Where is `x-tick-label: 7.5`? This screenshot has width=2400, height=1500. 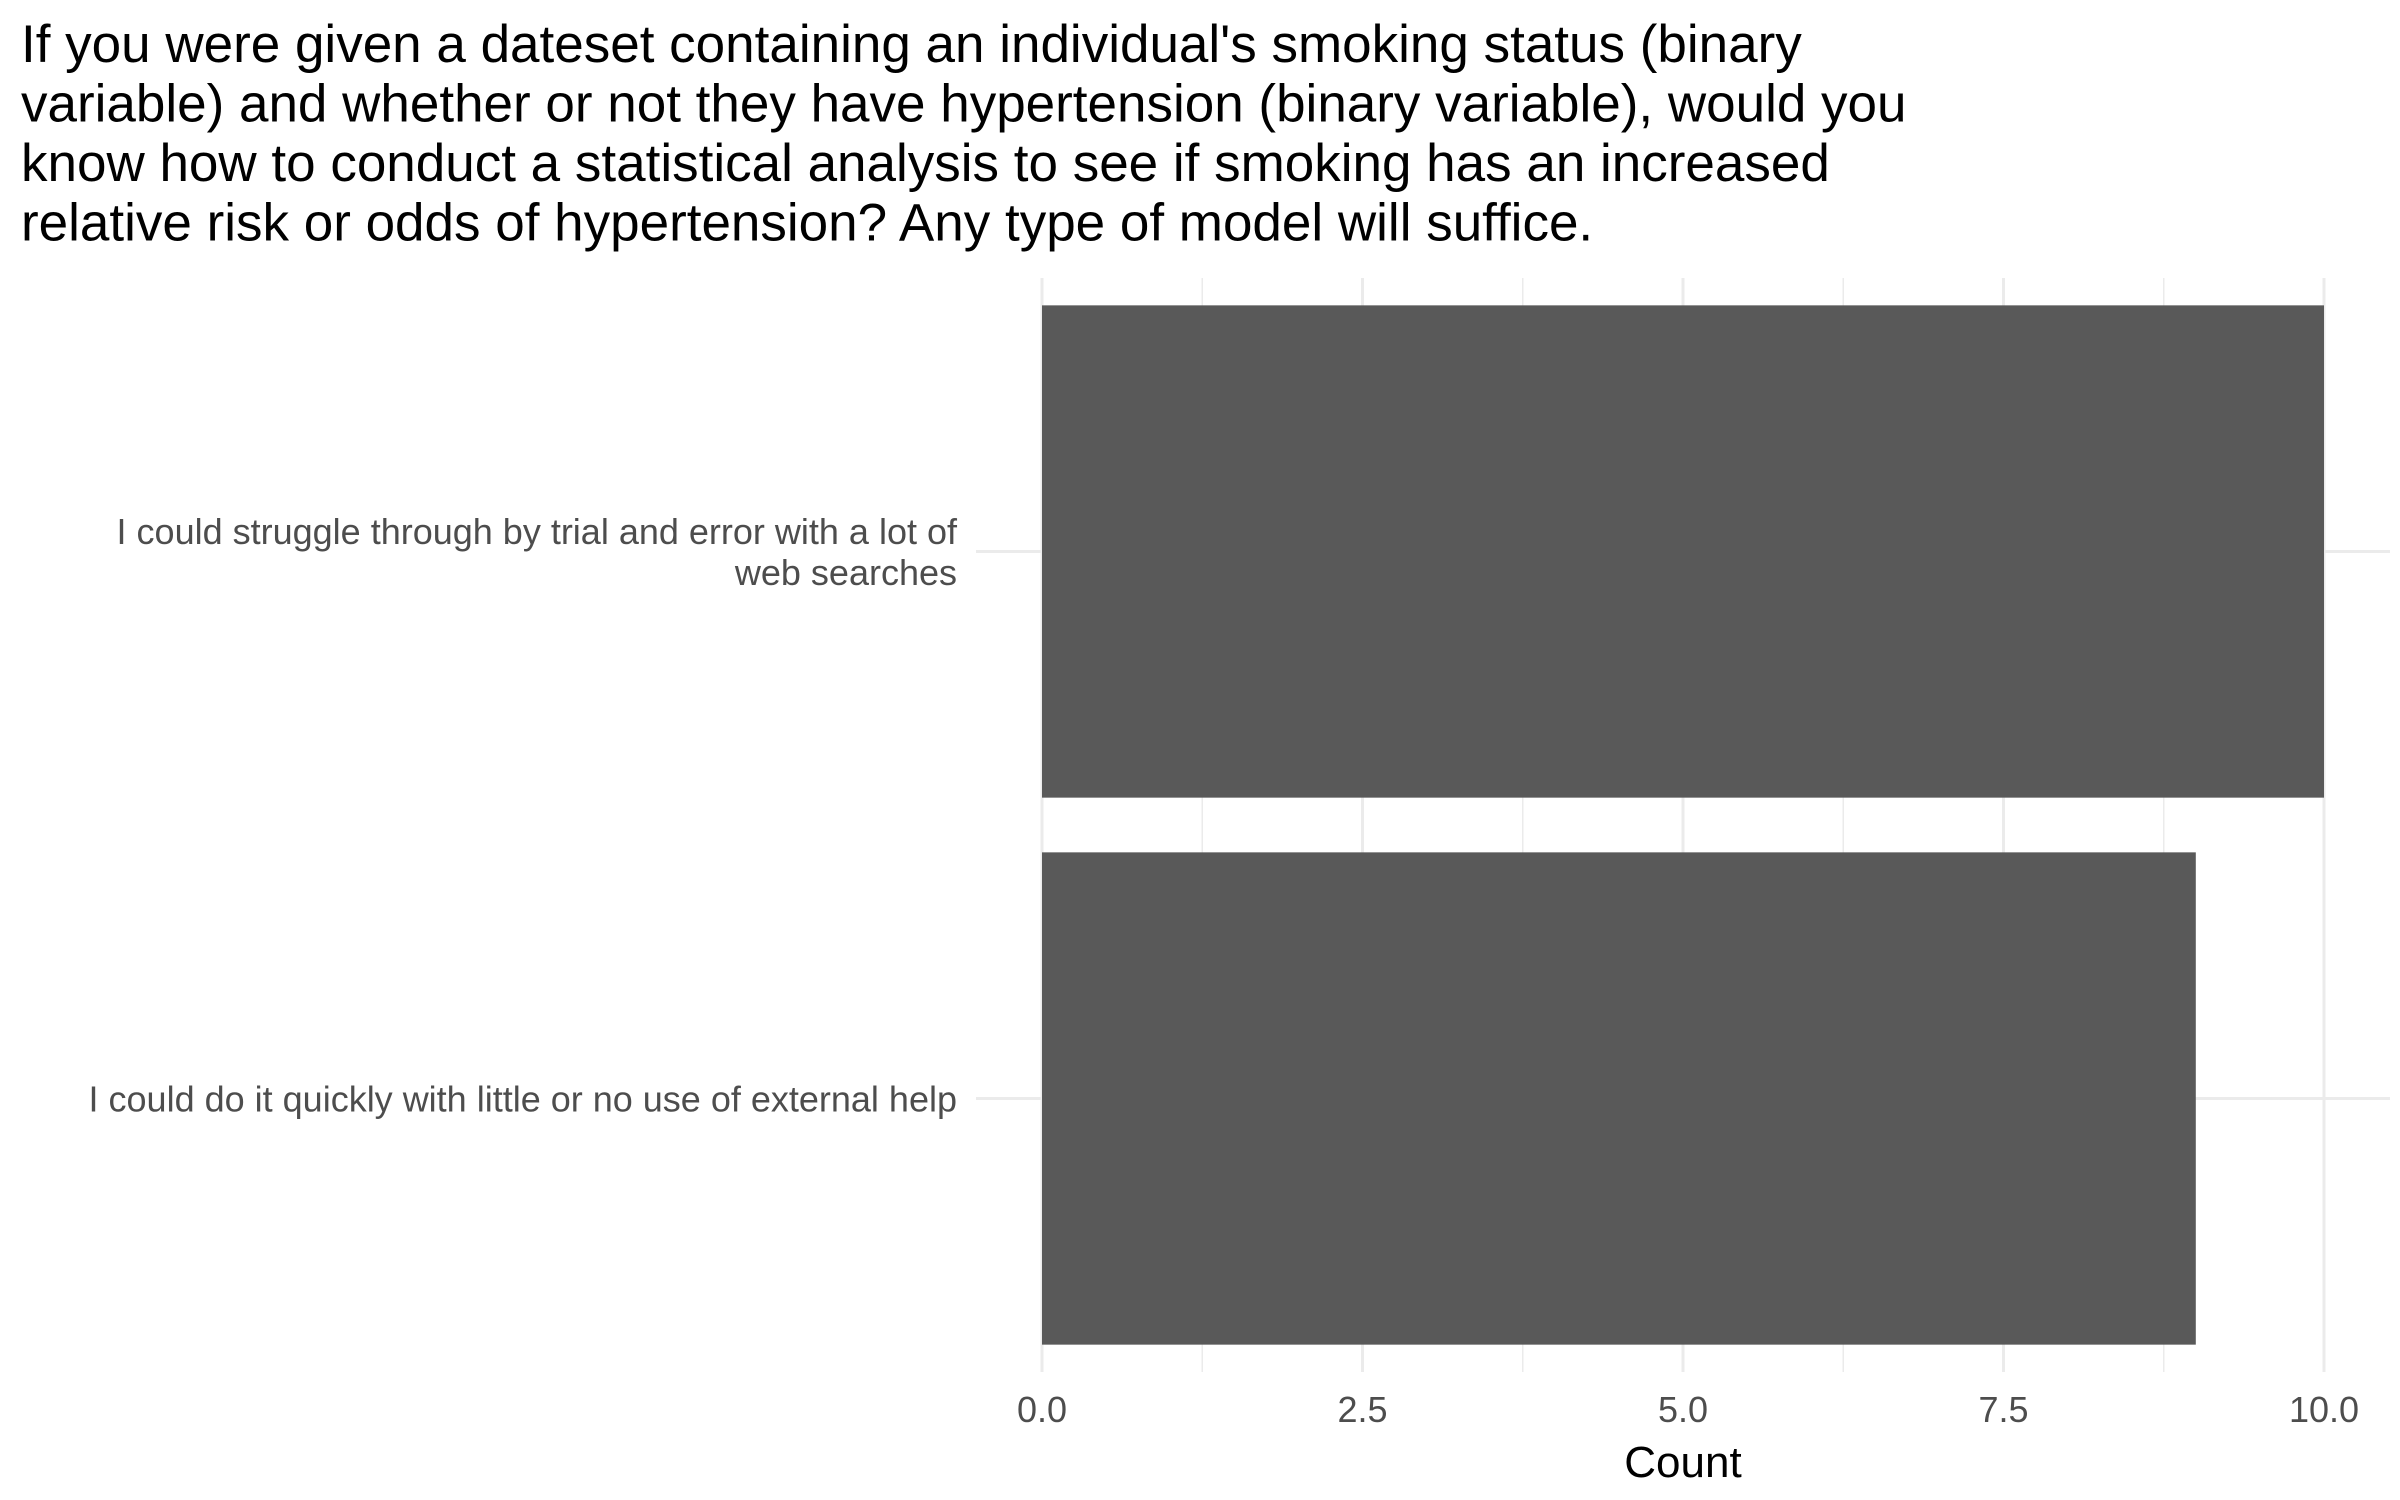 x-tick-label: 7.5 is located at coordinates (2003, 1409).